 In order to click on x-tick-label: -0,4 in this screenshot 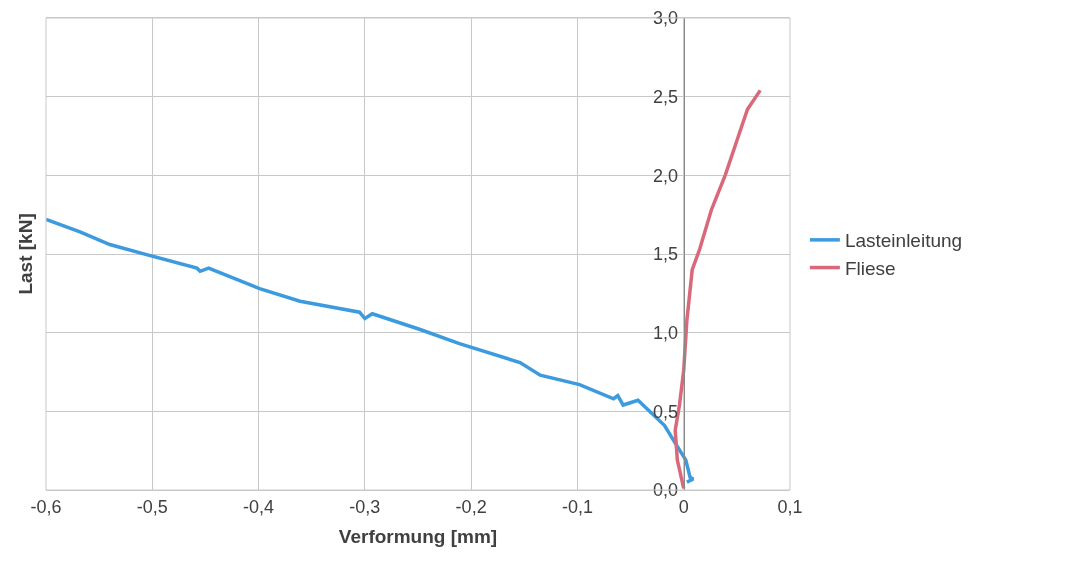, I will do `click(259, 506)`.